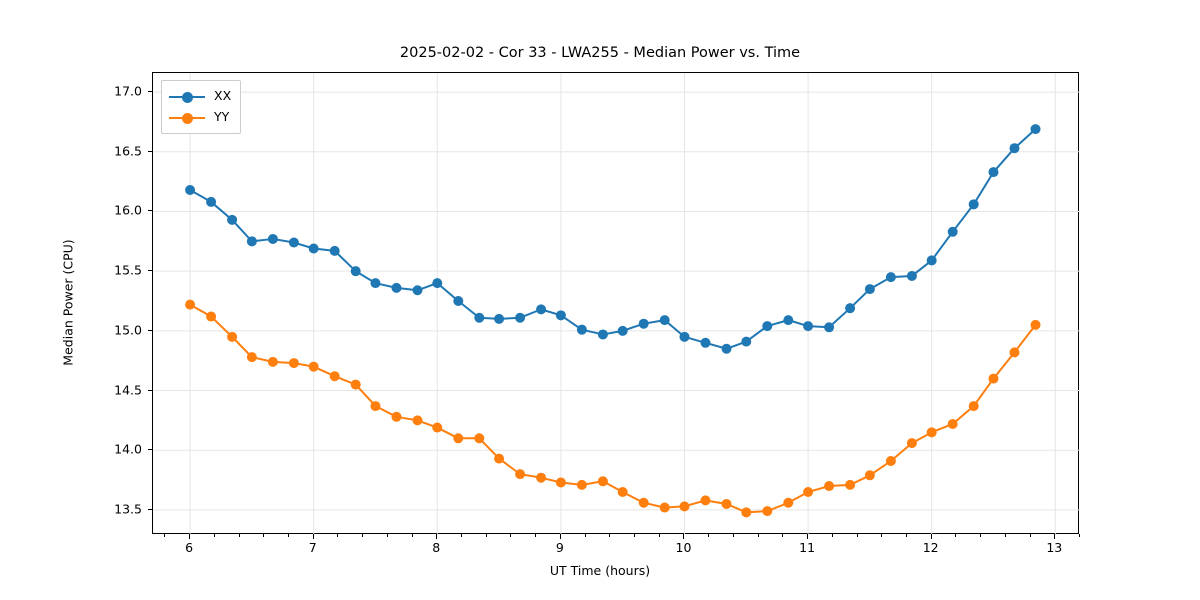  I want to click on legend-marker-xx, so click(187, 97).